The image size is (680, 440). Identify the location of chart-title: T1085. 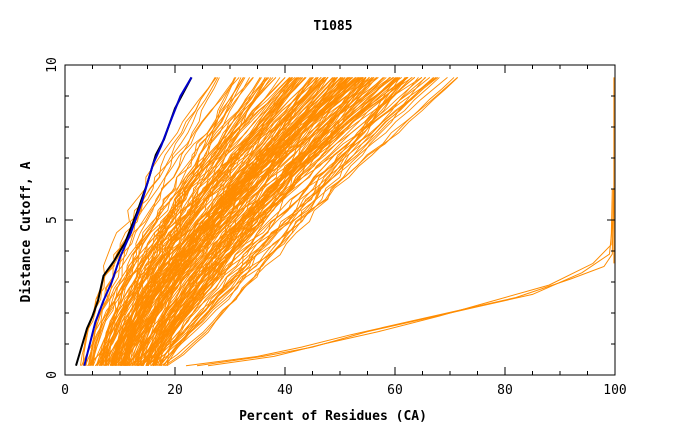
(332, 26).